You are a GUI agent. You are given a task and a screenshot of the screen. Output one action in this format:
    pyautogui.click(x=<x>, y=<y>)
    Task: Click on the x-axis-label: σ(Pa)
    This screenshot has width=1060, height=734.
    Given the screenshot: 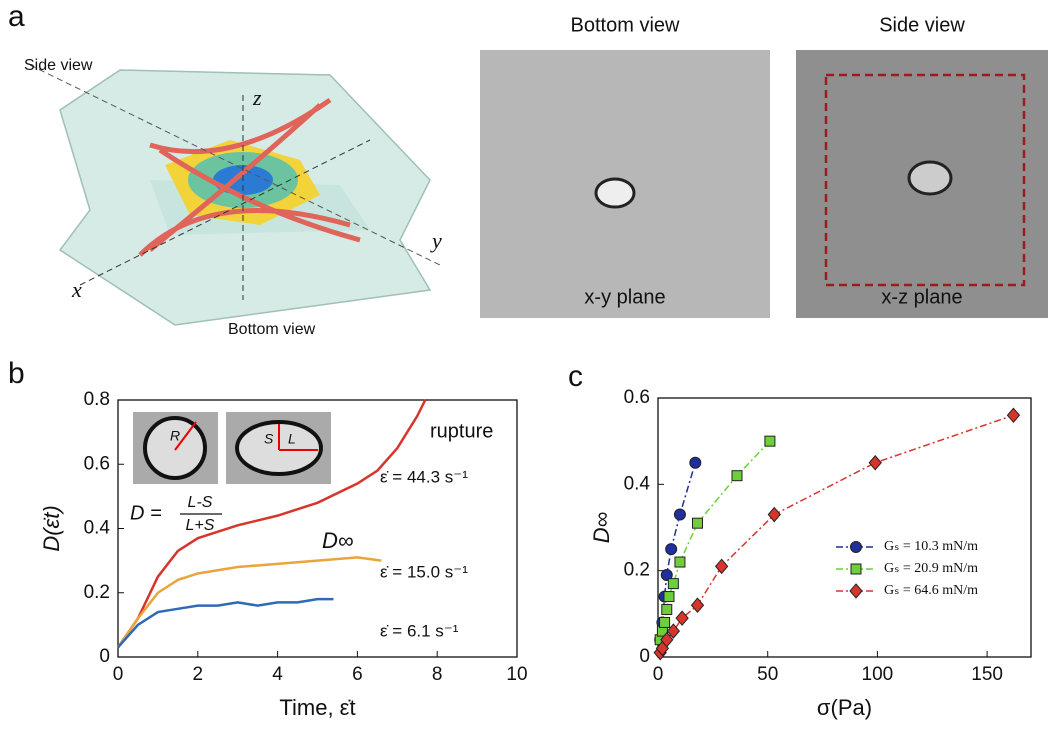 What is the action you would take?
    pyautogui.click(x=844, y=707)
    